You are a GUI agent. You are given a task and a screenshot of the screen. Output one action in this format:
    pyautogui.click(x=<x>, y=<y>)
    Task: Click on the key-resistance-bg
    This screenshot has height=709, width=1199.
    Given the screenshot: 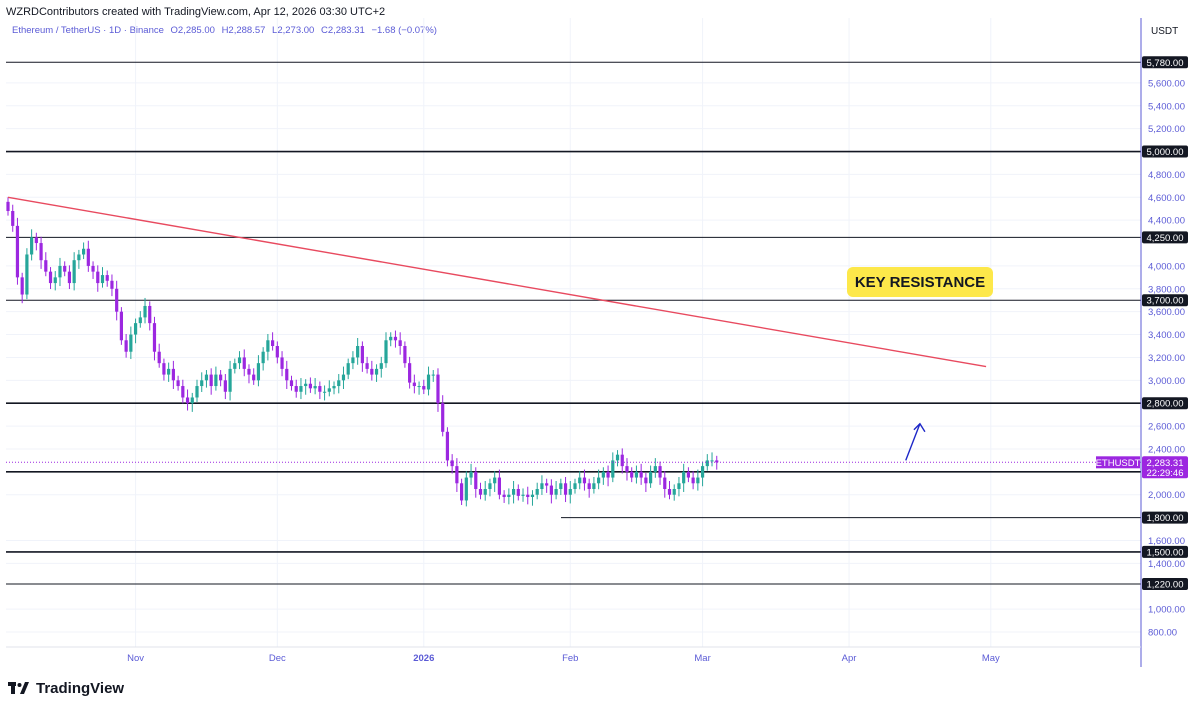 What is the action you would take?
    pyautogui.click(x=920, y=282)
    